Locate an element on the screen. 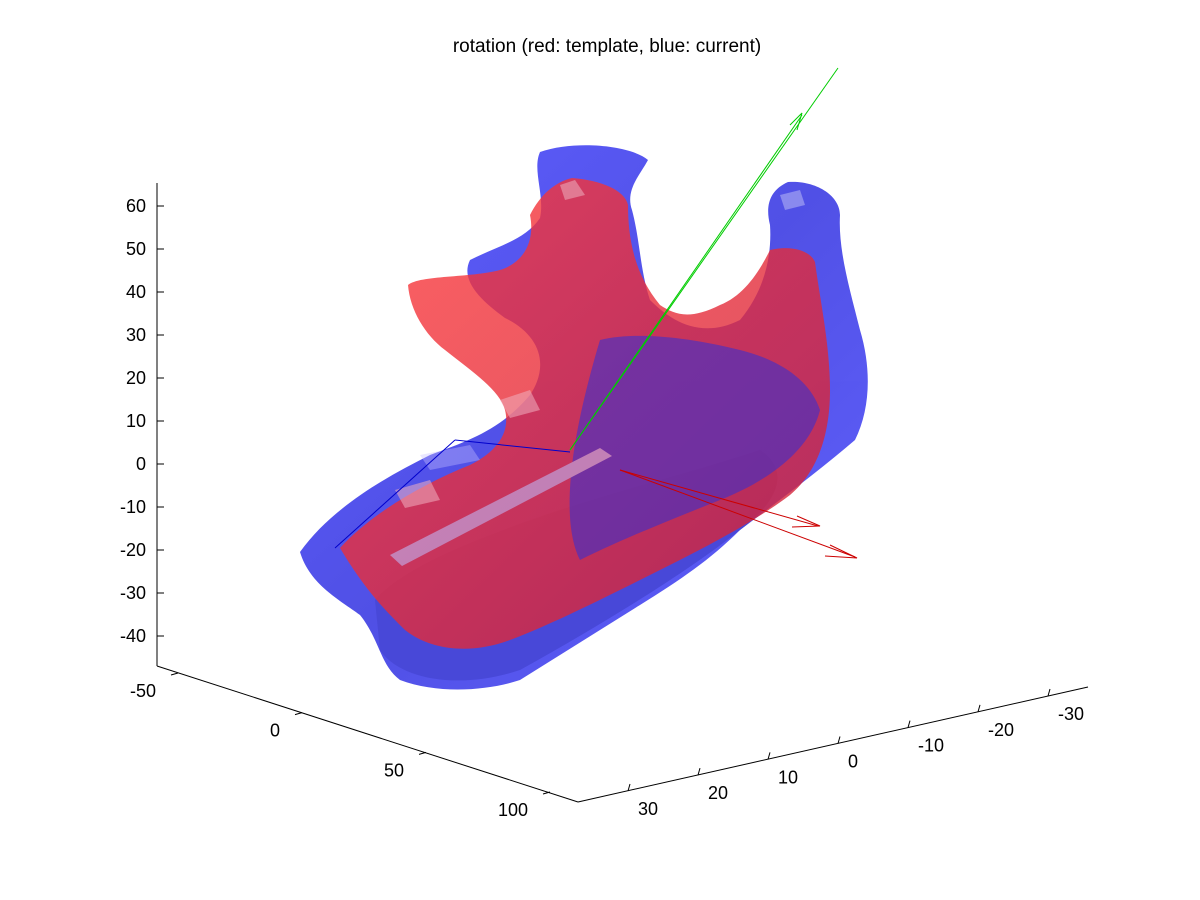  x-tick-label: 50 is located at coordinates (394, 770).